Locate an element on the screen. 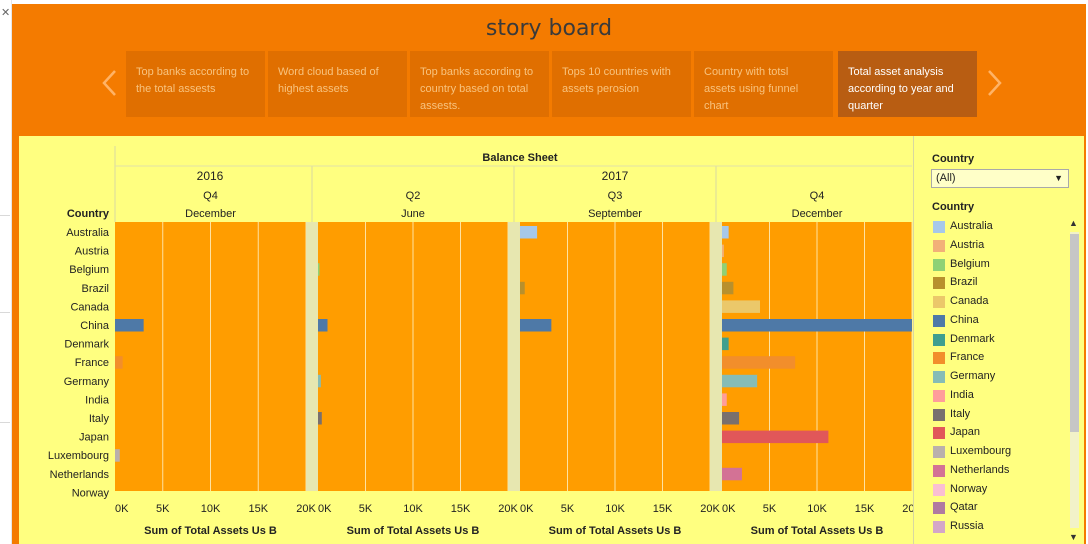 The image size is (1088, 544). scroll-up-icon: ▲ is located at coordinates (1073, 223).